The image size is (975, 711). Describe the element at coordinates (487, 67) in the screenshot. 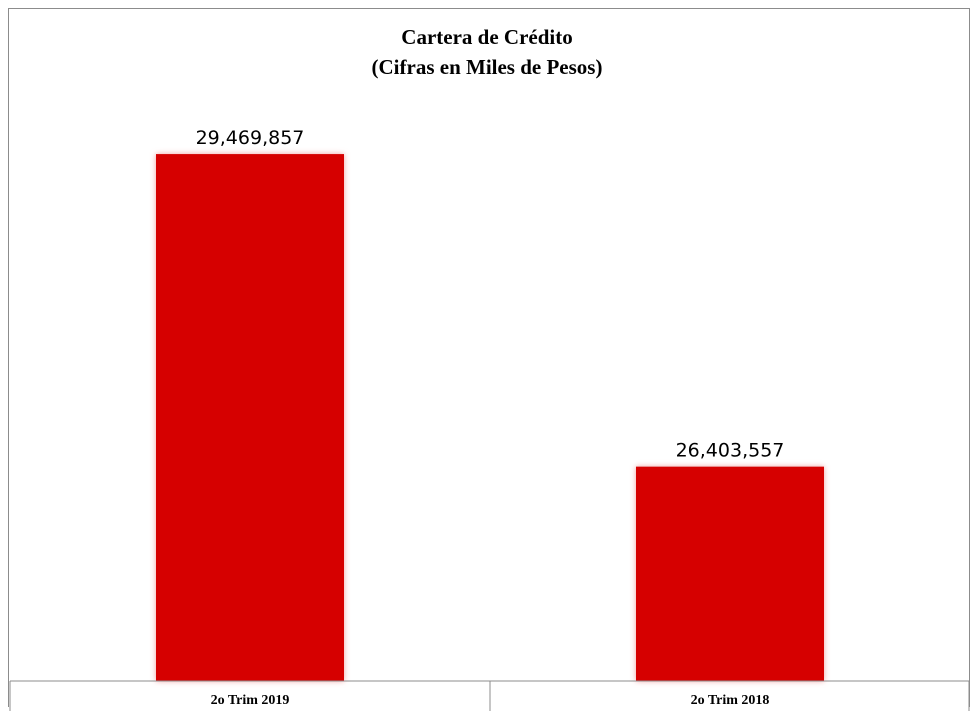

I see `chart-subtitle: (Cifras en Miles de Pesos)` at that location.